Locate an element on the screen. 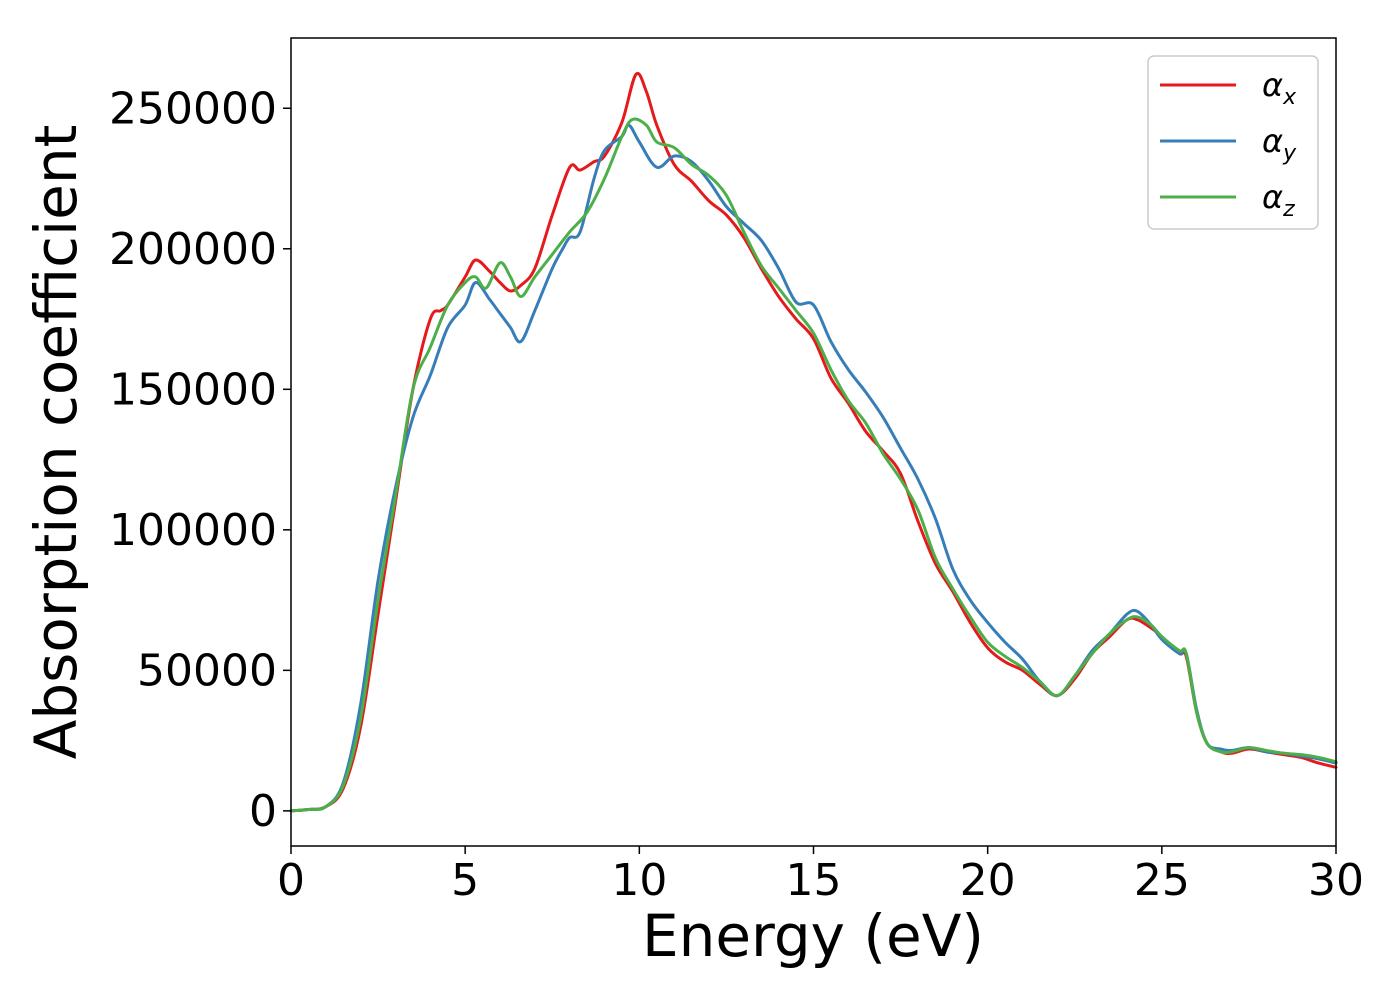  x-tick-label: 15 is located at coordinates (814, 880).